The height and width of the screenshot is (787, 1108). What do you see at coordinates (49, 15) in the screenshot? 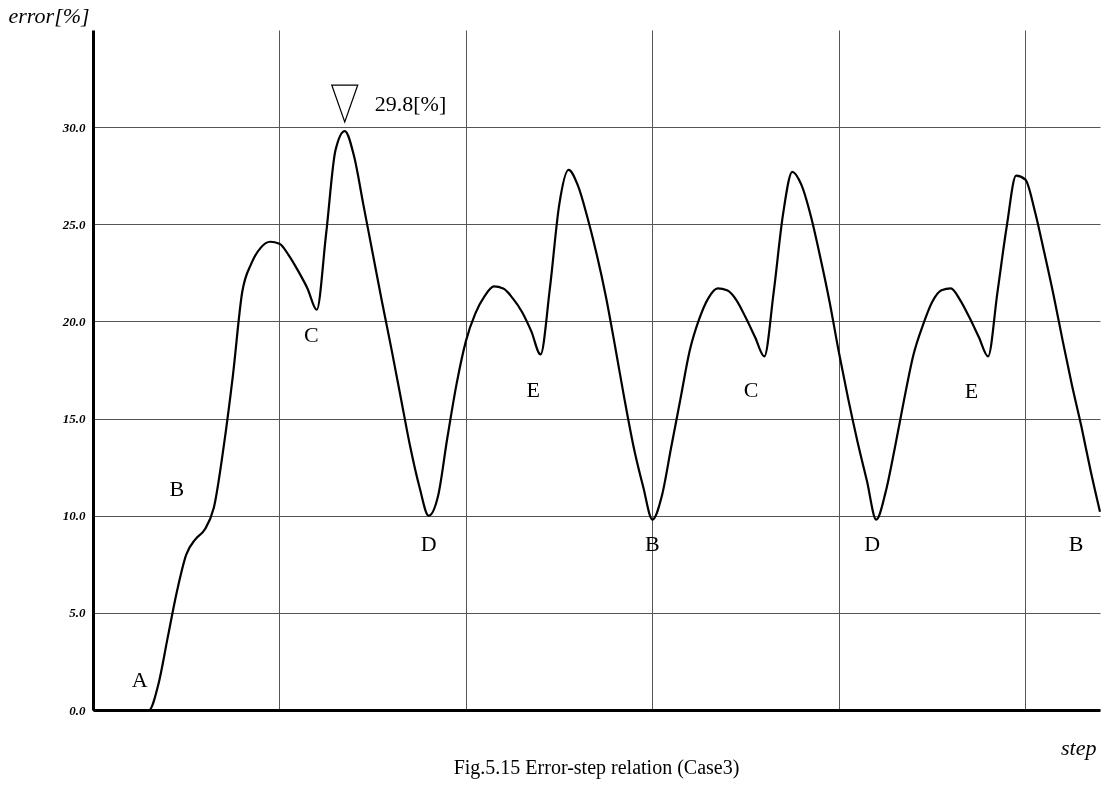
I see `y-axis-title: error[%]` at bounding box center [49, 15].